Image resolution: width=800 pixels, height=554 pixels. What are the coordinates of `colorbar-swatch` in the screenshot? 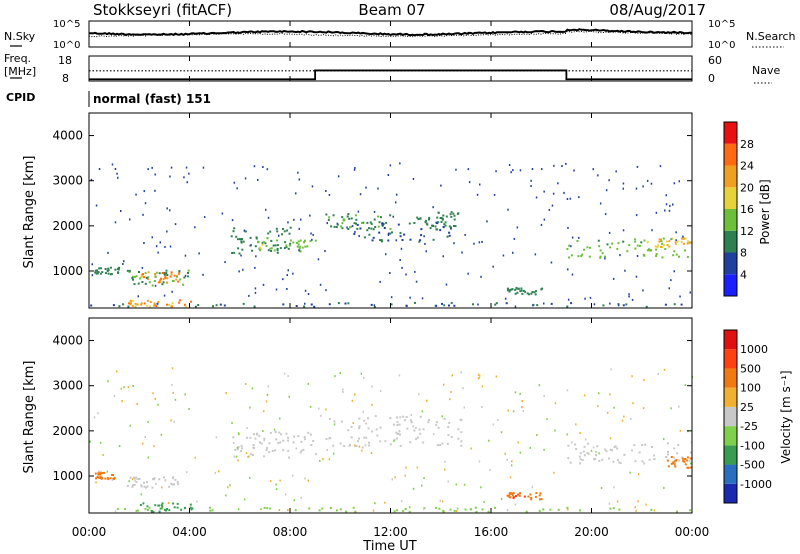 It's located at (730, 359).